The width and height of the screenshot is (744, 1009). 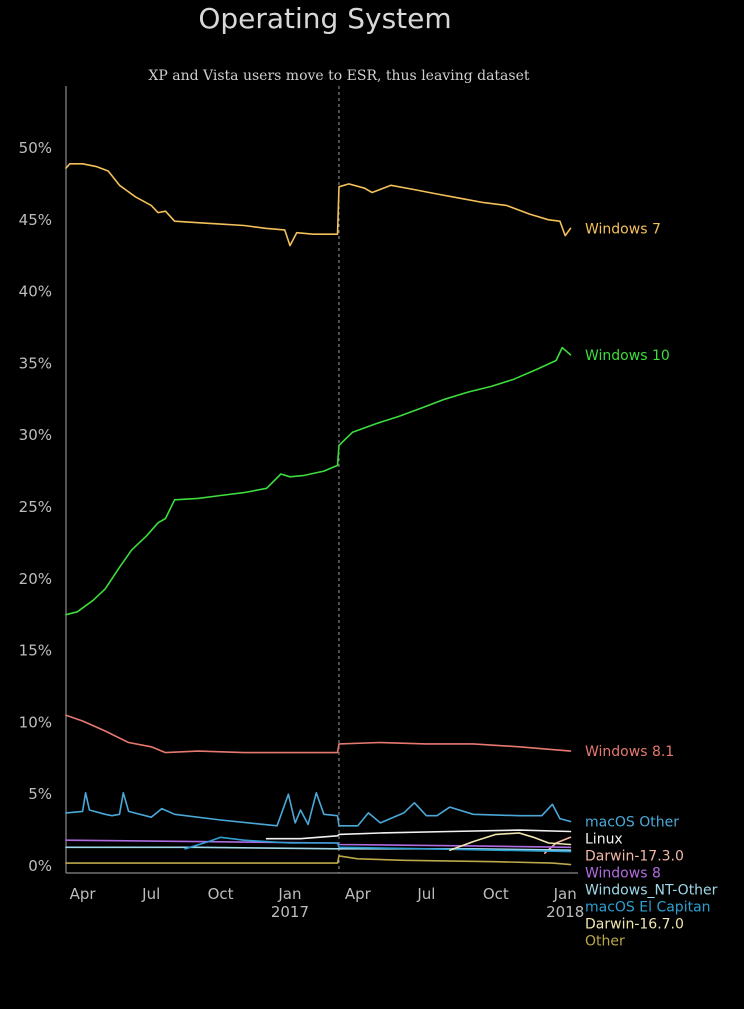 I want to click on chart-title: Operating System, so click(x=324, y=18).